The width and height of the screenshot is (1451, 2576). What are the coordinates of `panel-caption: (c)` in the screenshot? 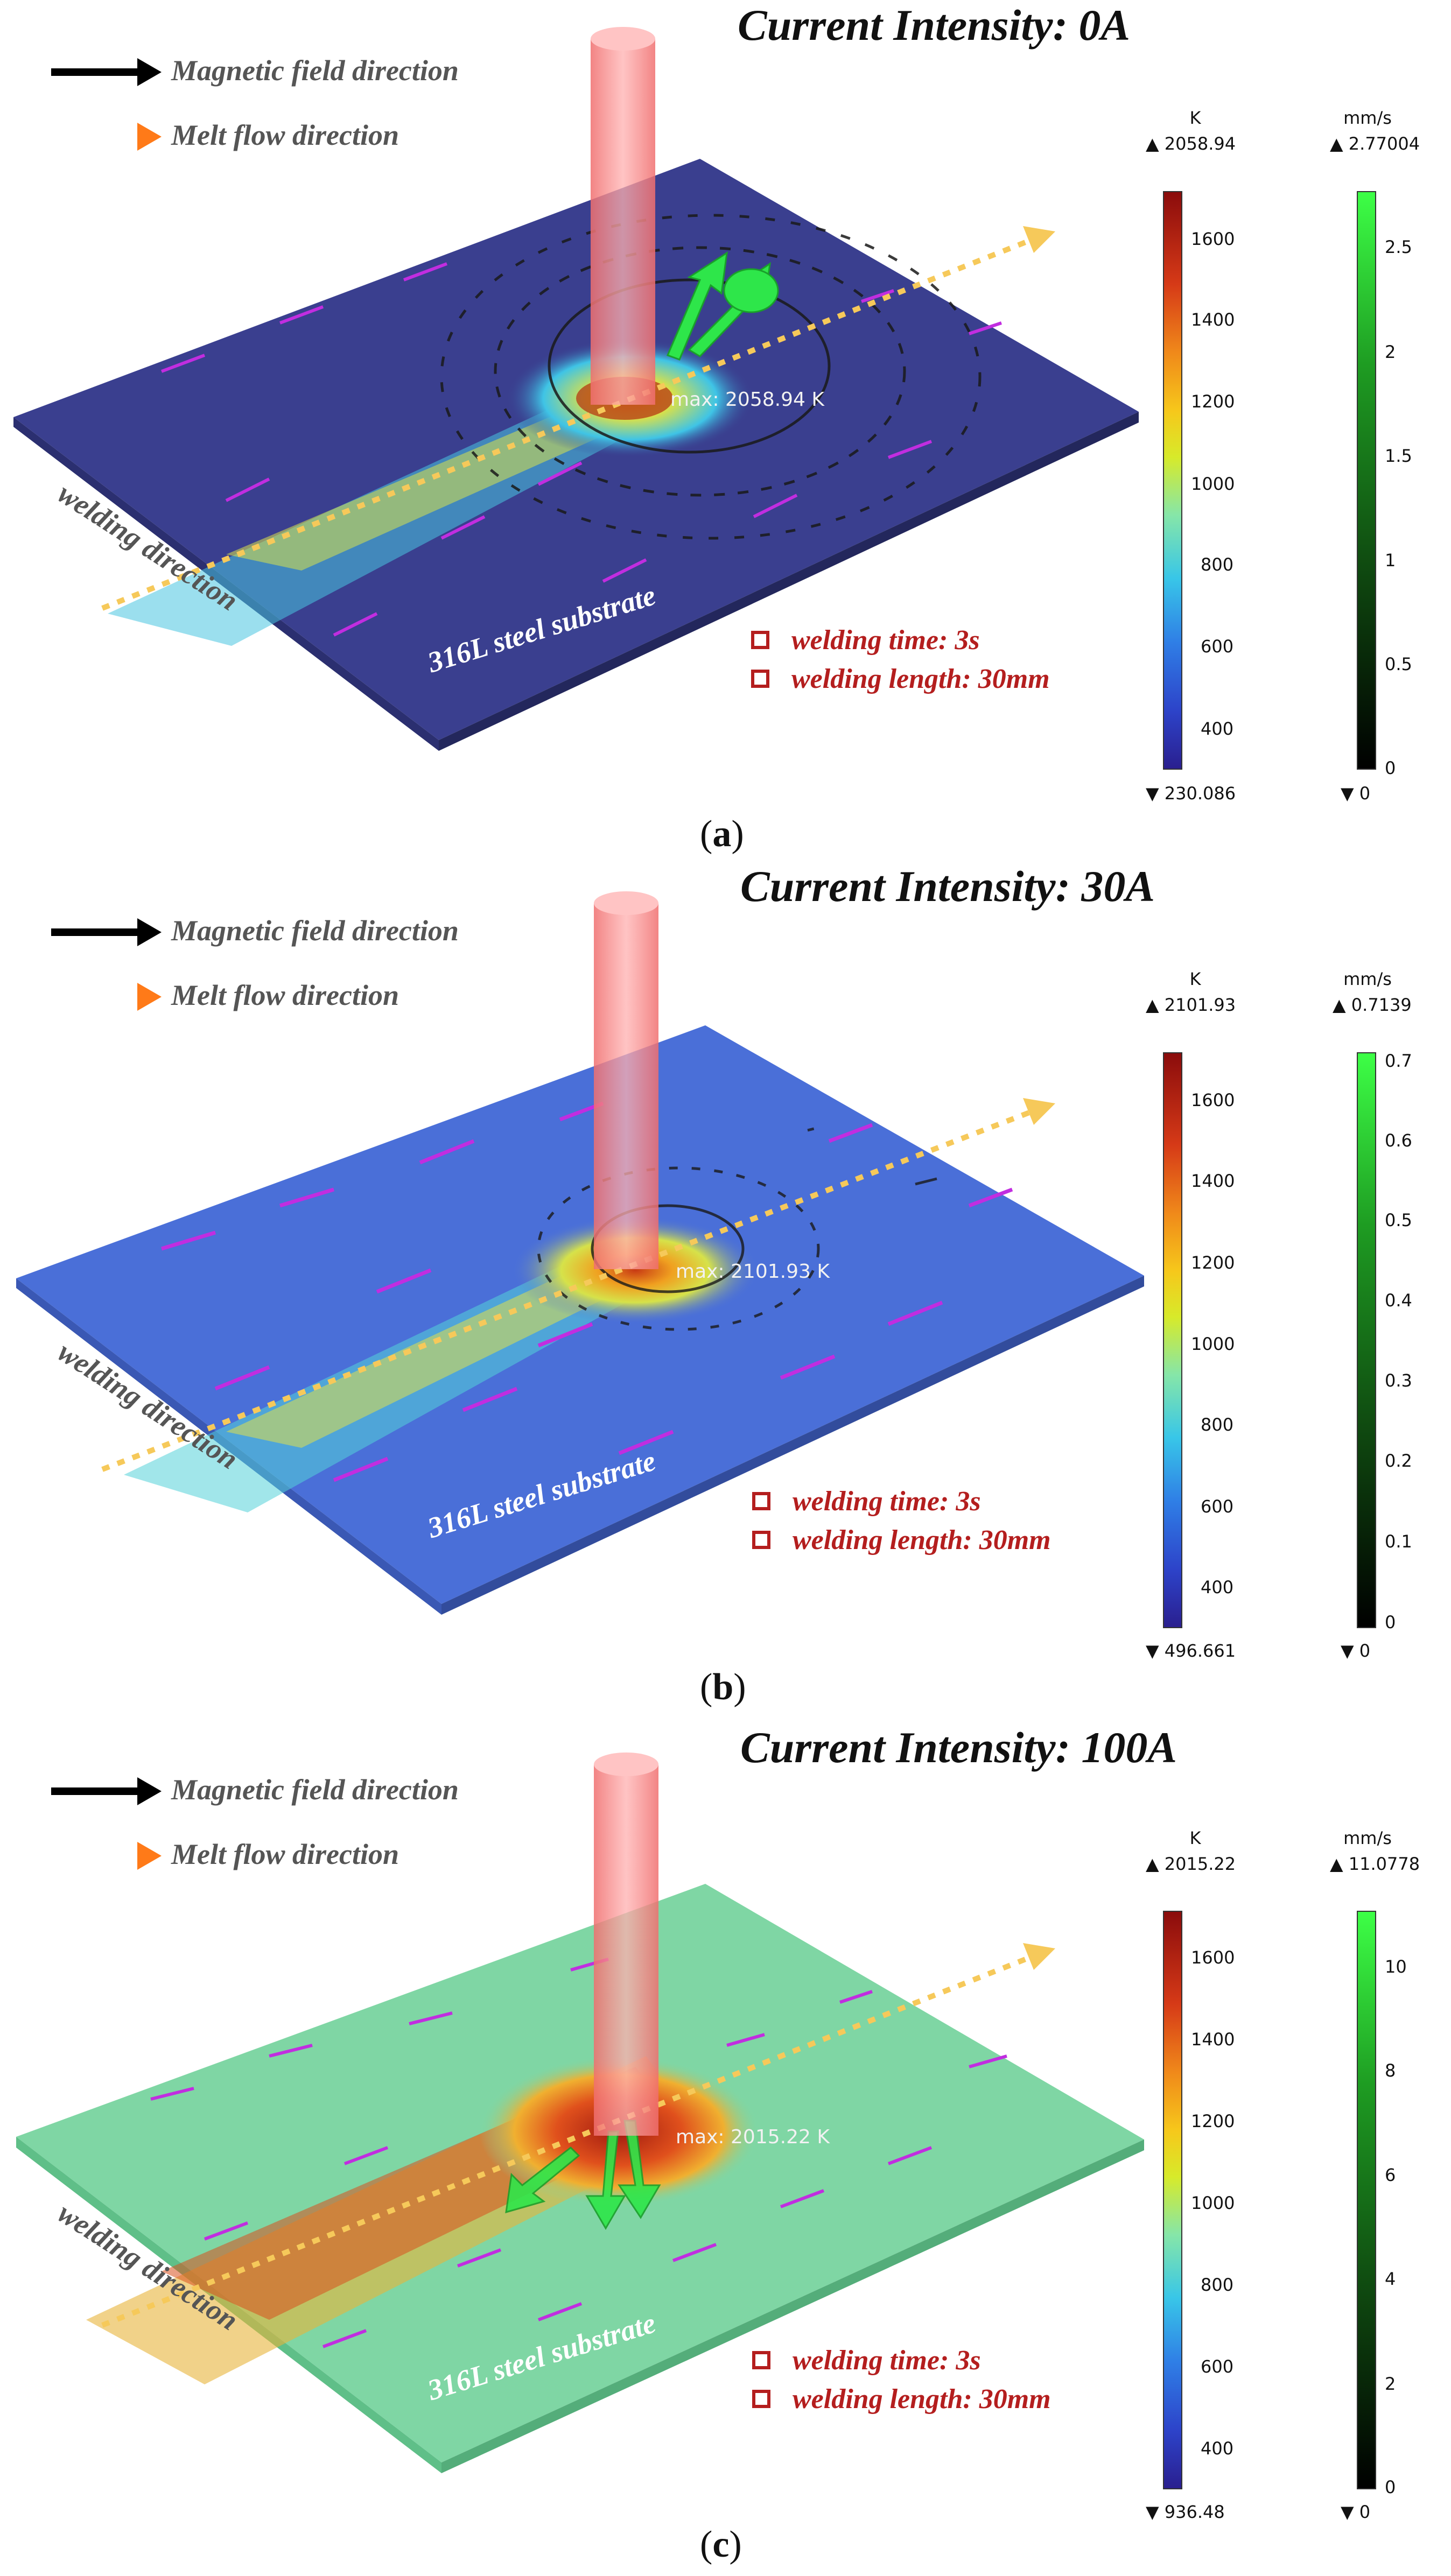 It's located at (721, 2545).